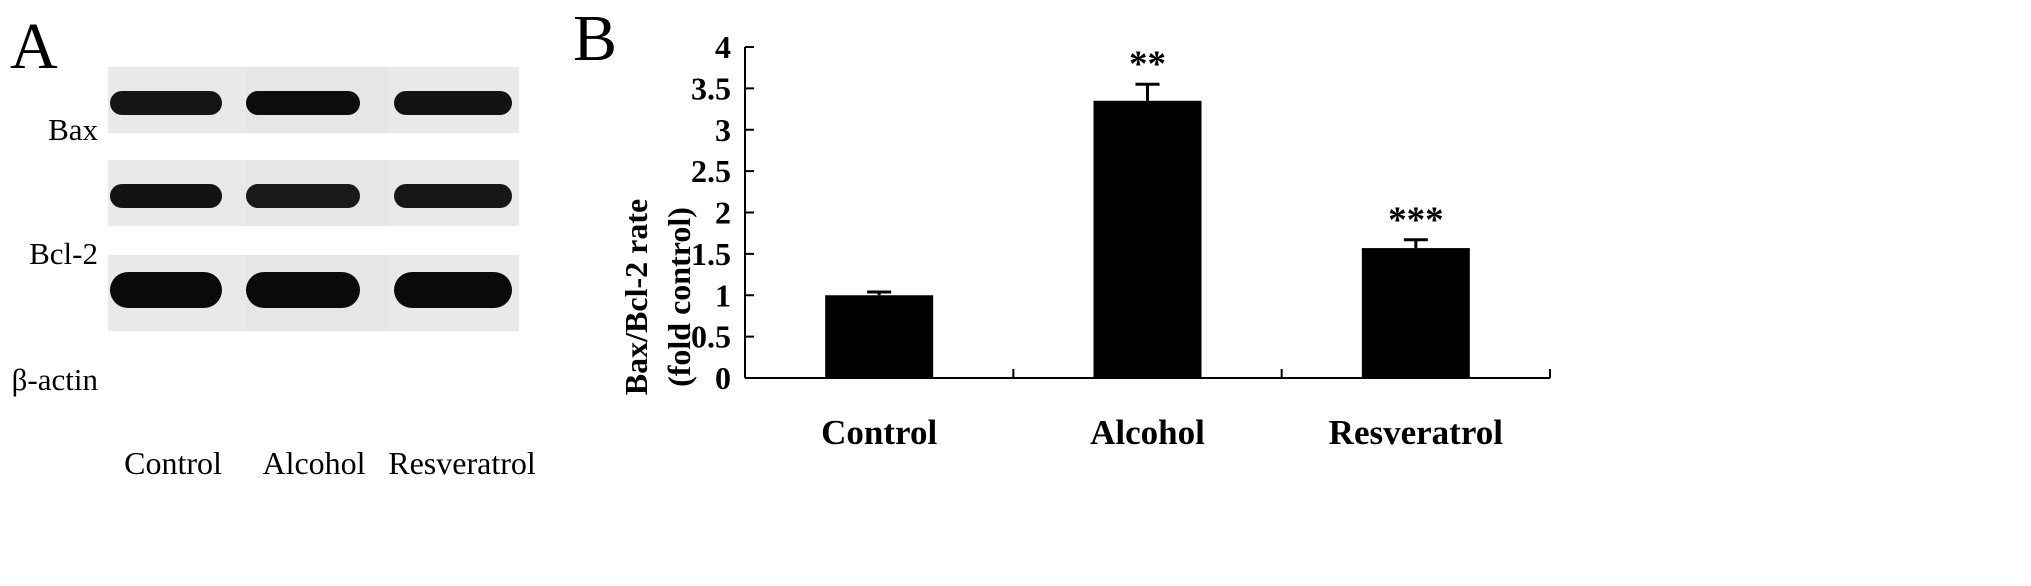  I want to click on bar-alcohol, so click(1147, 239).